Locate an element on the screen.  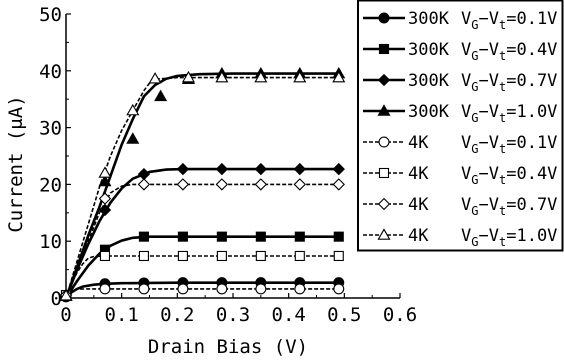
x-tick-label: 0.4 is located at coordinates (289, 315).